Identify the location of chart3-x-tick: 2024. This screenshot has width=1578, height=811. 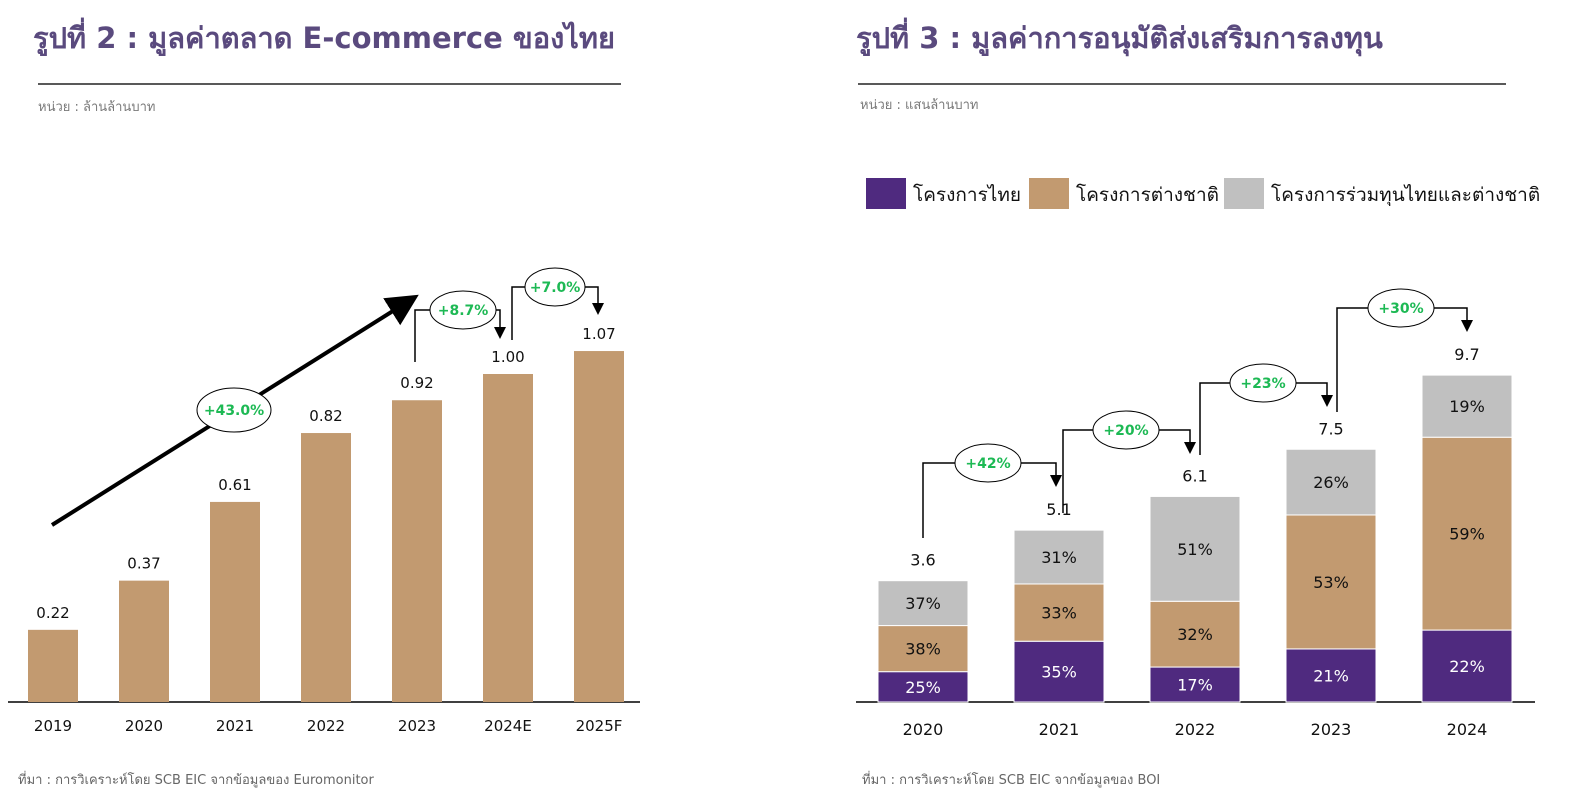
(1467, 729).